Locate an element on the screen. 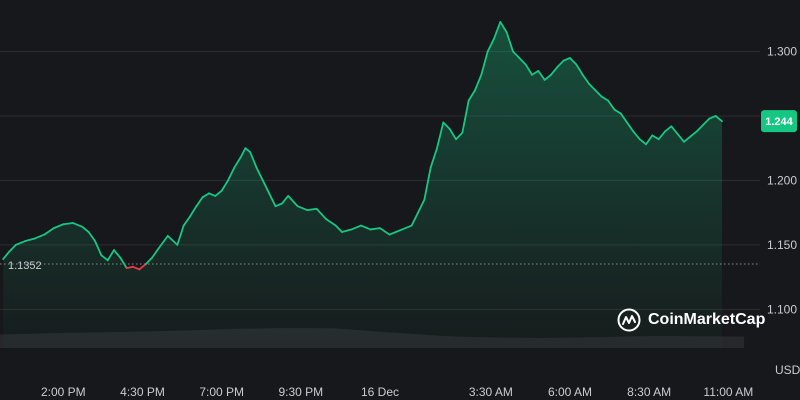  current-price-badge: 1.244 is located at coordinates (779, 121).